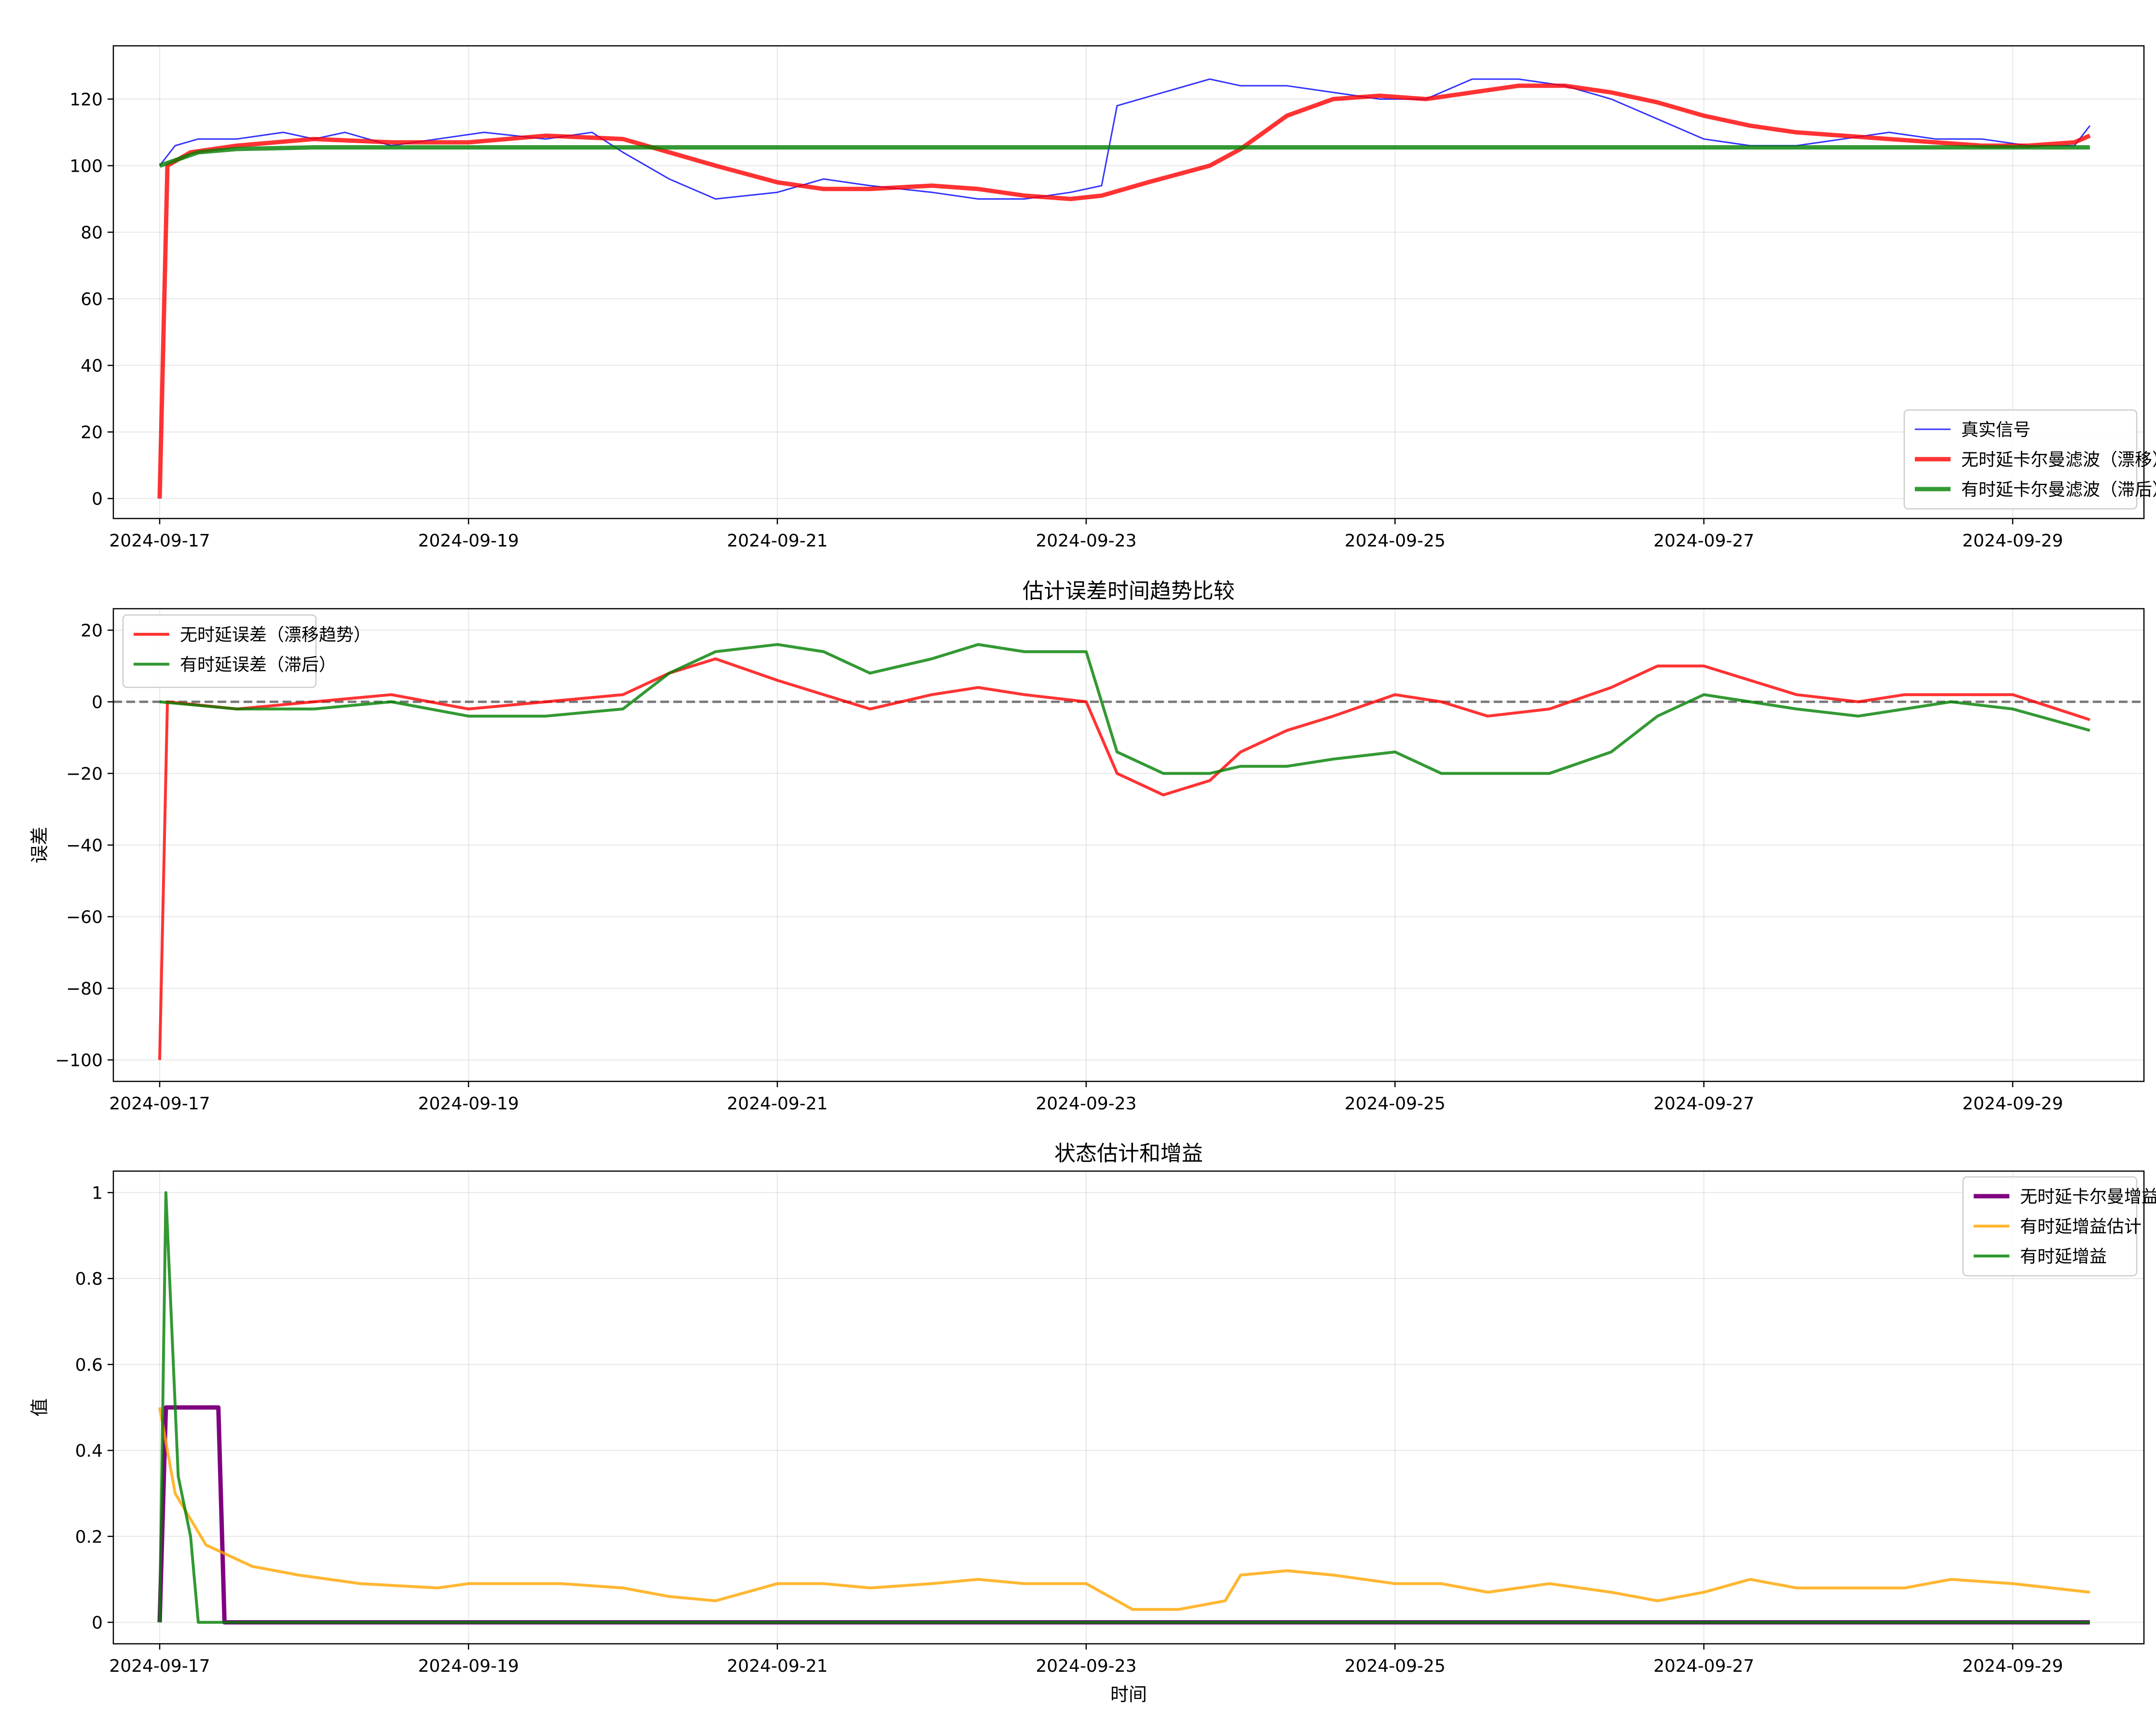  What do you see at coordinates (92, 366) in the screenshot?
I see `y-tick-label: 40` at bounding box center [92, 366].